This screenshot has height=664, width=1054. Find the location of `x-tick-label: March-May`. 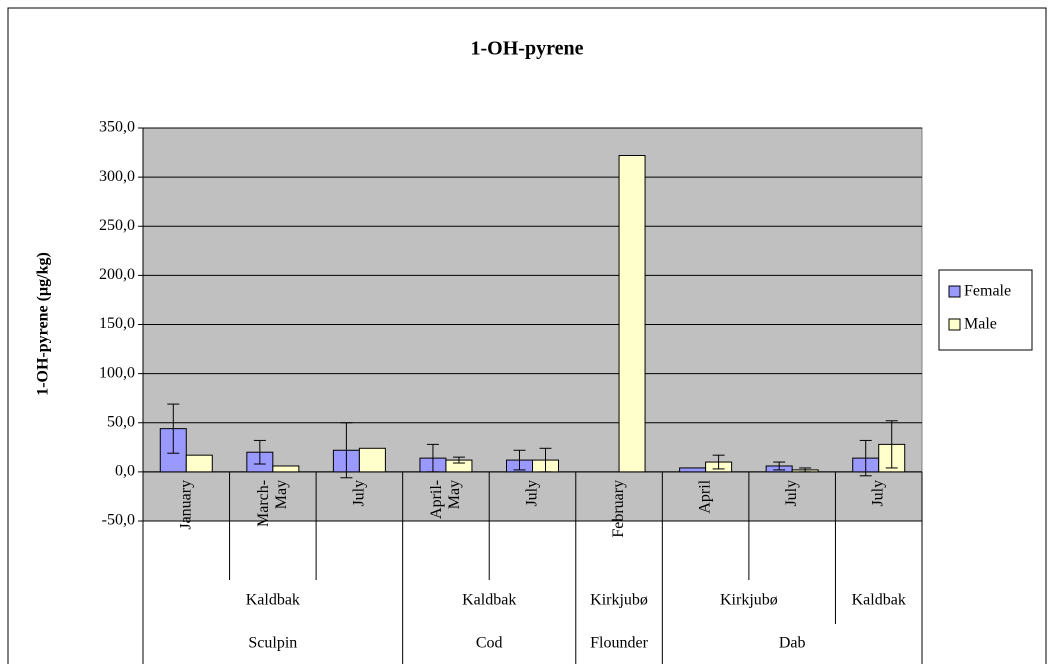

x-tick-label: March-May is located at coordinates (272, 503).